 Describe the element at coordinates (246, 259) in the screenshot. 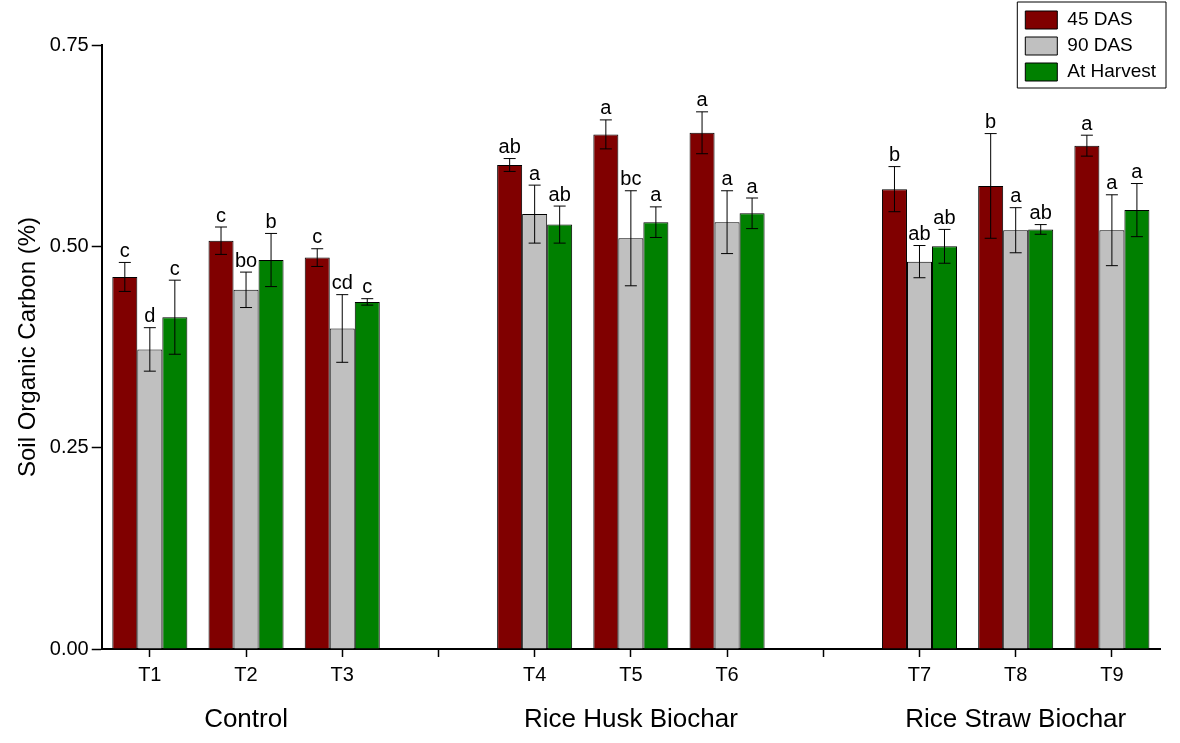

I see `data-label: bo` at that location.